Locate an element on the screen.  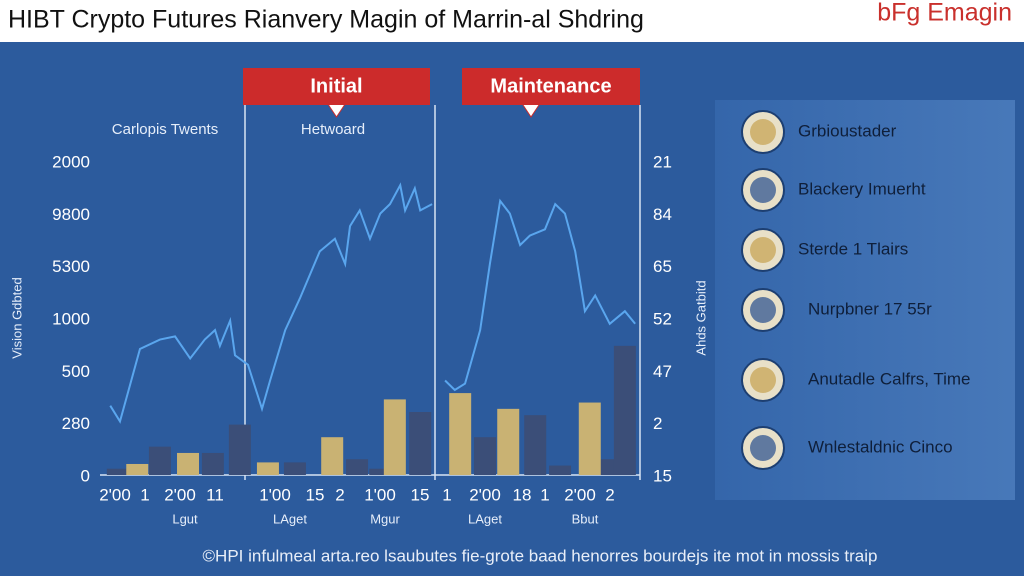
y-tick-label: 500 is located at coordinates (76, 371).